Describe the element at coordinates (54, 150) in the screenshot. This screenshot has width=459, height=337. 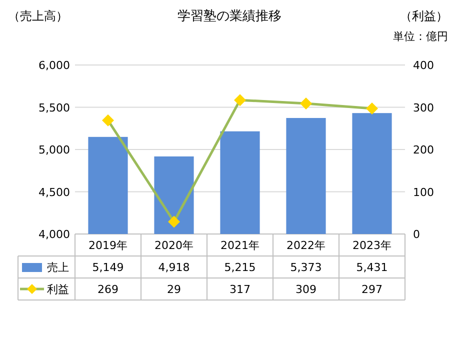
I see `y-tick-label: 5,000` at that location.